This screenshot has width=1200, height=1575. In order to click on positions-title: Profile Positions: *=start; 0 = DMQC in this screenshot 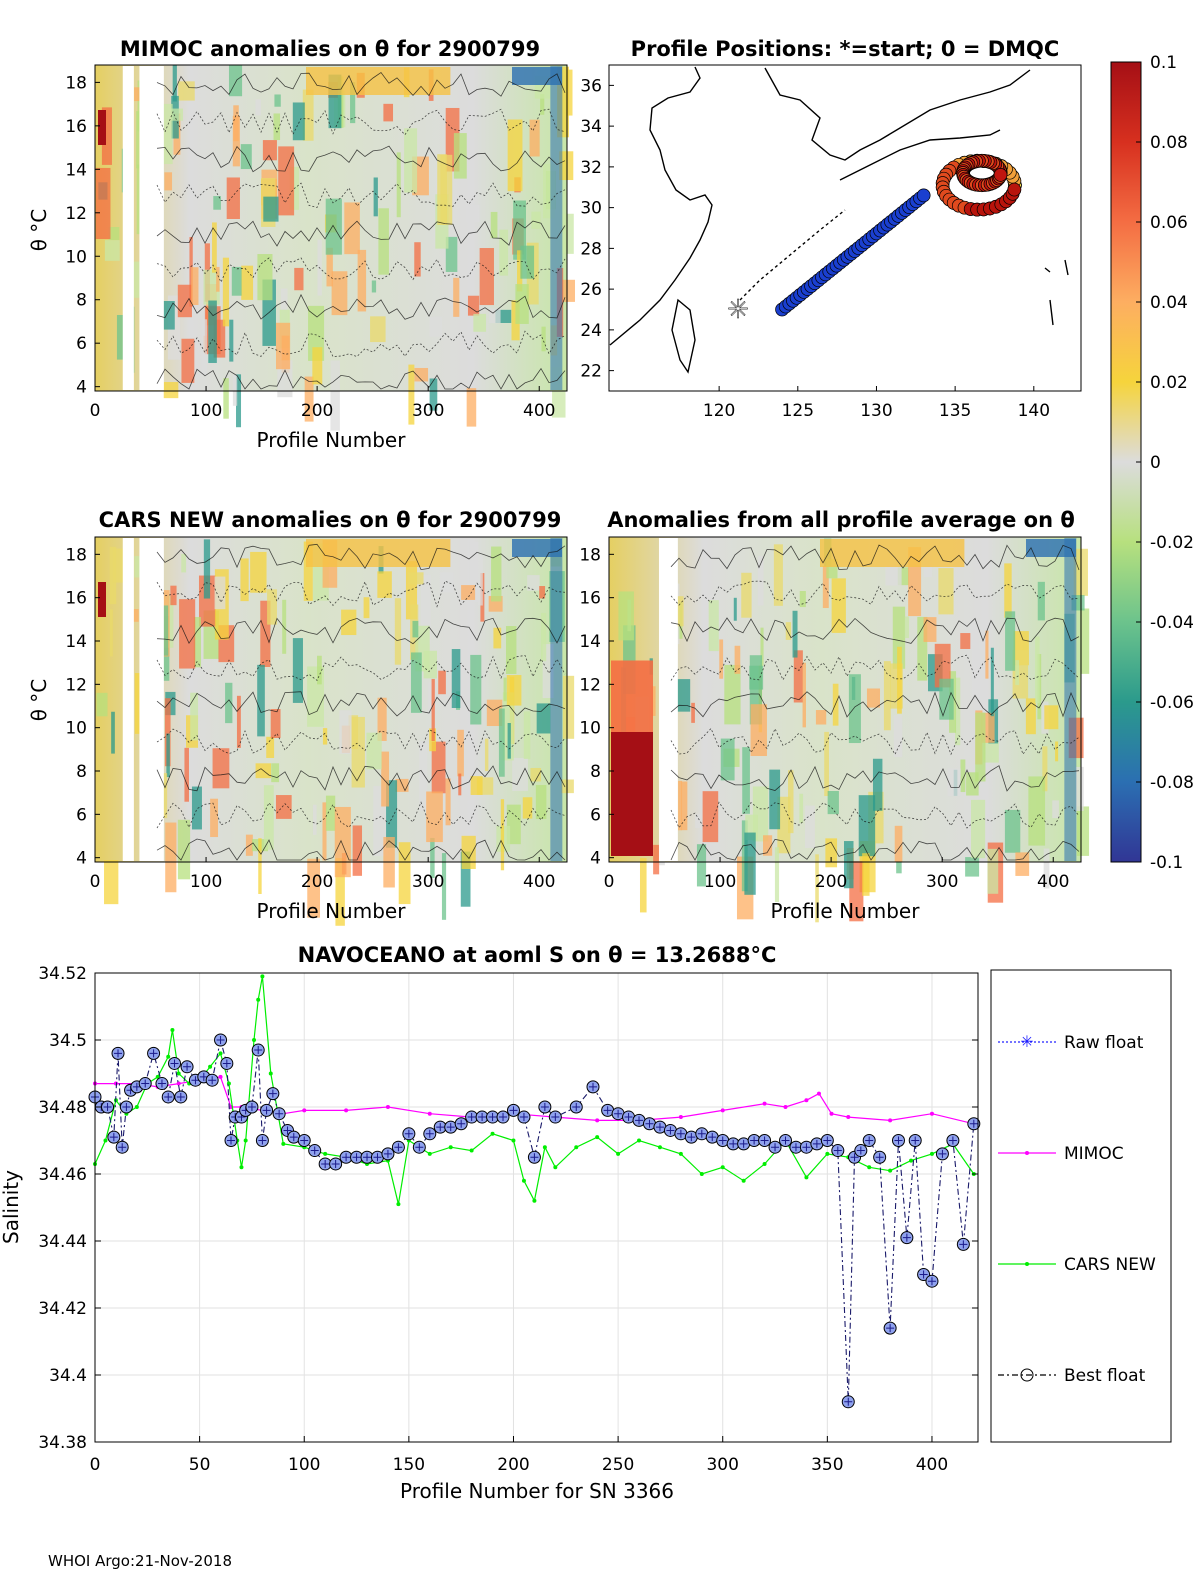, I will do `click(845, 49)`.